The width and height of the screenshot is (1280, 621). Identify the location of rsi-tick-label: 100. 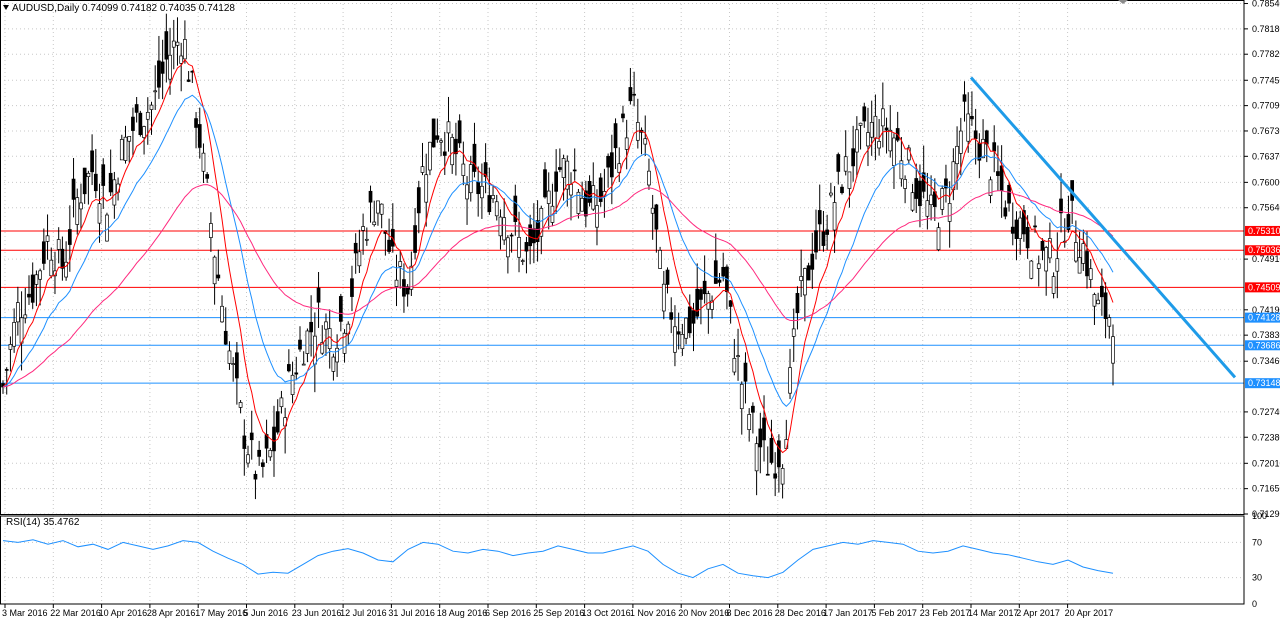
(1259, 516).